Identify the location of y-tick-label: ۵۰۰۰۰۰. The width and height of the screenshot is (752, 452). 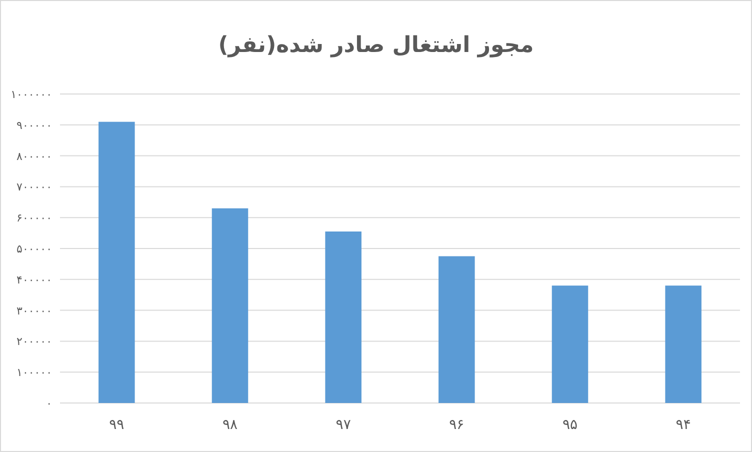
(34, 249).